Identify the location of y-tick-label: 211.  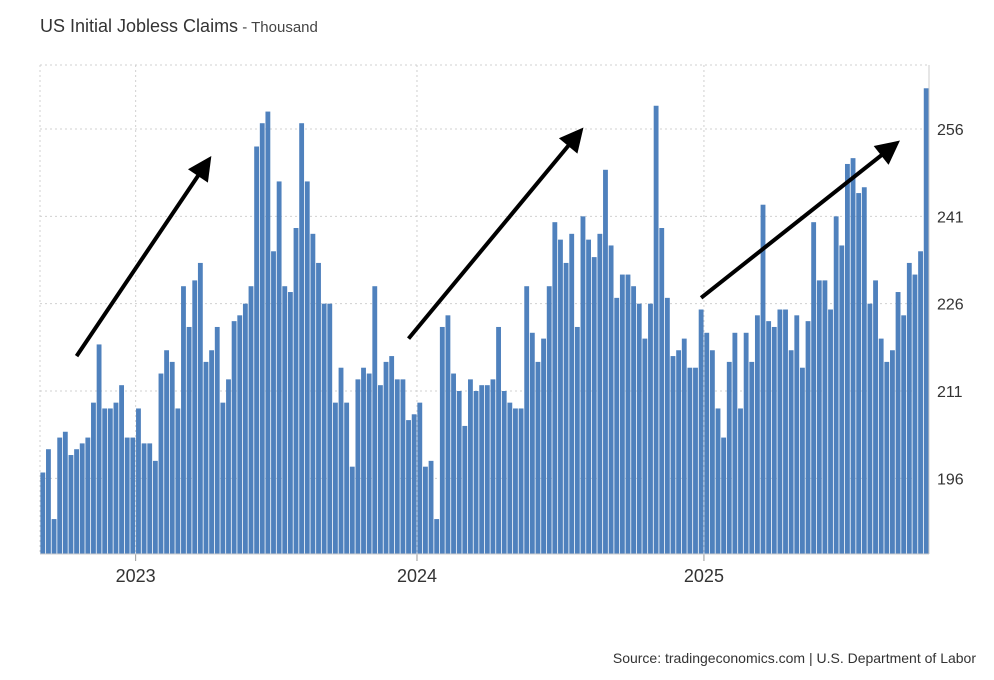
(950, 392).